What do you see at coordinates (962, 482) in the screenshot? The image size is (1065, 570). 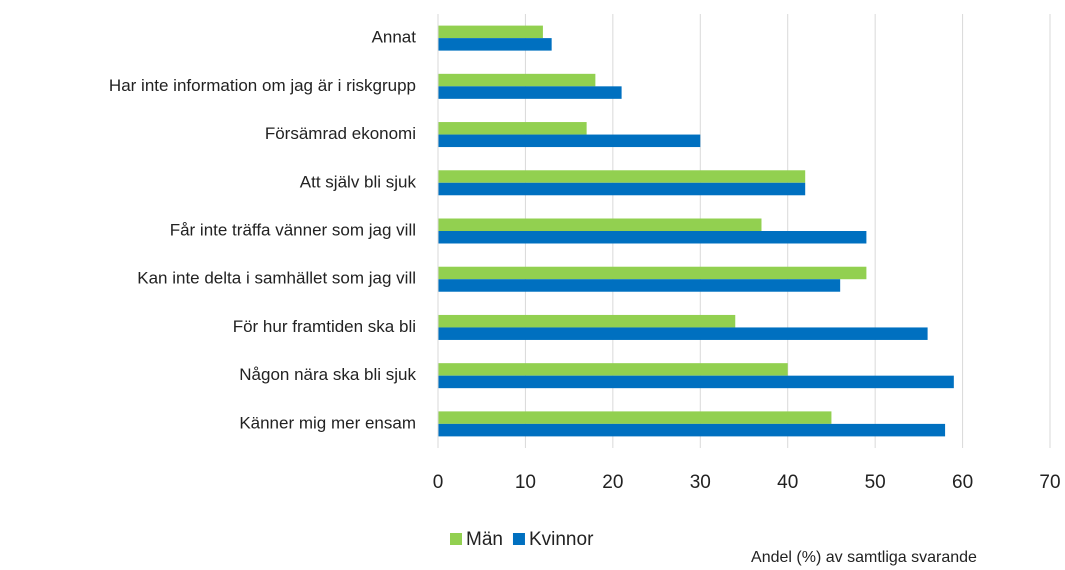 I see `x-tick-label: 60` at bounding box center [962, 482].